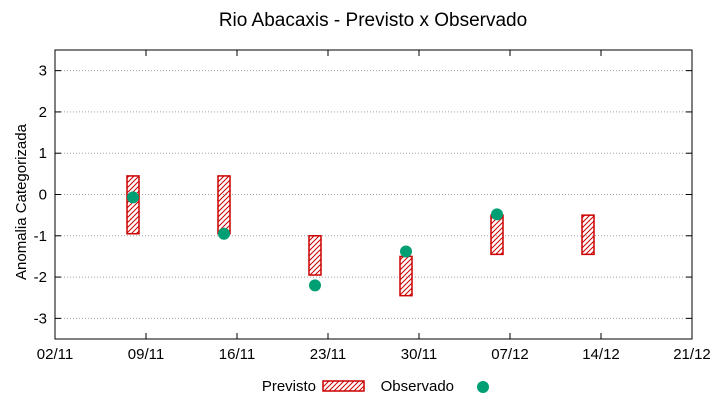 The height and width of the screenshot is (400, 720). I want to click on legend-label-observado: Observado, so click(417, 386).